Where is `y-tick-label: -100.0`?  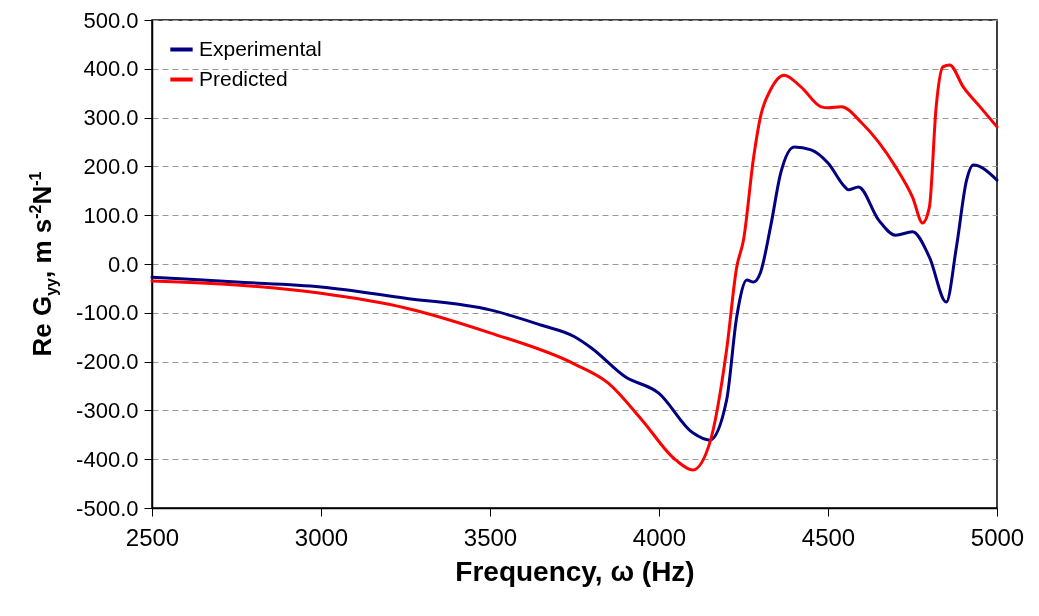 y-tick-label: -100.0 is located at coordinates (107, 313).